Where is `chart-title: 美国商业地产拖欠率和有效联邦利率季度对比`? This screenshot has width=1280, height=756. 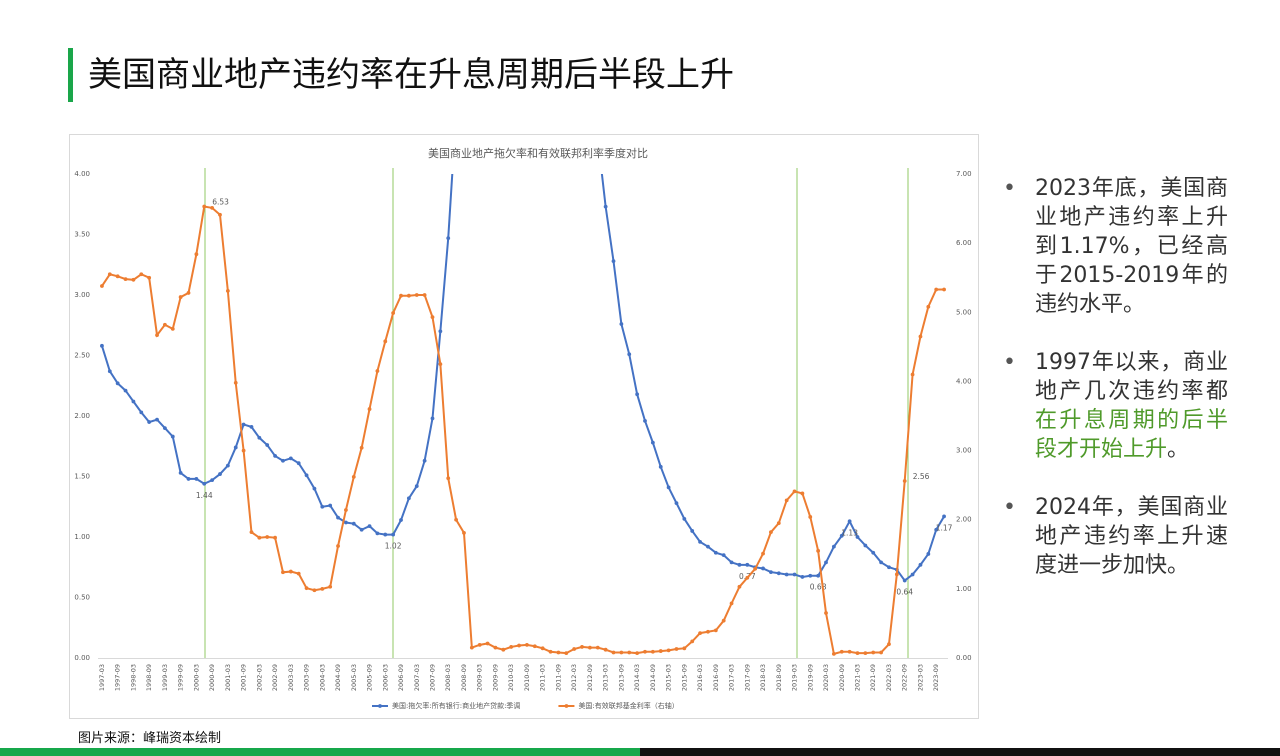
chart-title: 美国商业地产拖欠率和有效联邦利率季度对比 is located at coordinates (538, 153).